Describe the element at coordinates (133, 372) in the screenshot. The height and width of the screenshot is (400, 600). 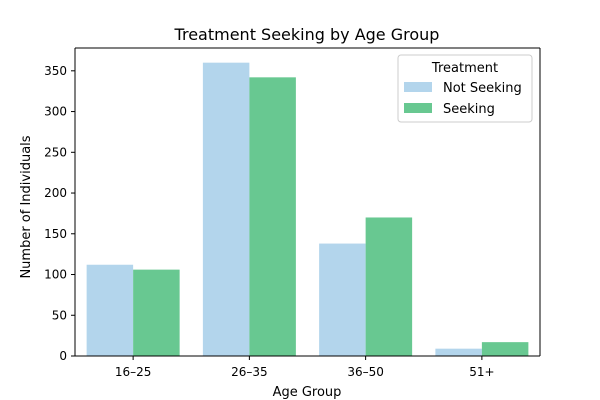
I see `x-tick-label: 16–25` at that location.